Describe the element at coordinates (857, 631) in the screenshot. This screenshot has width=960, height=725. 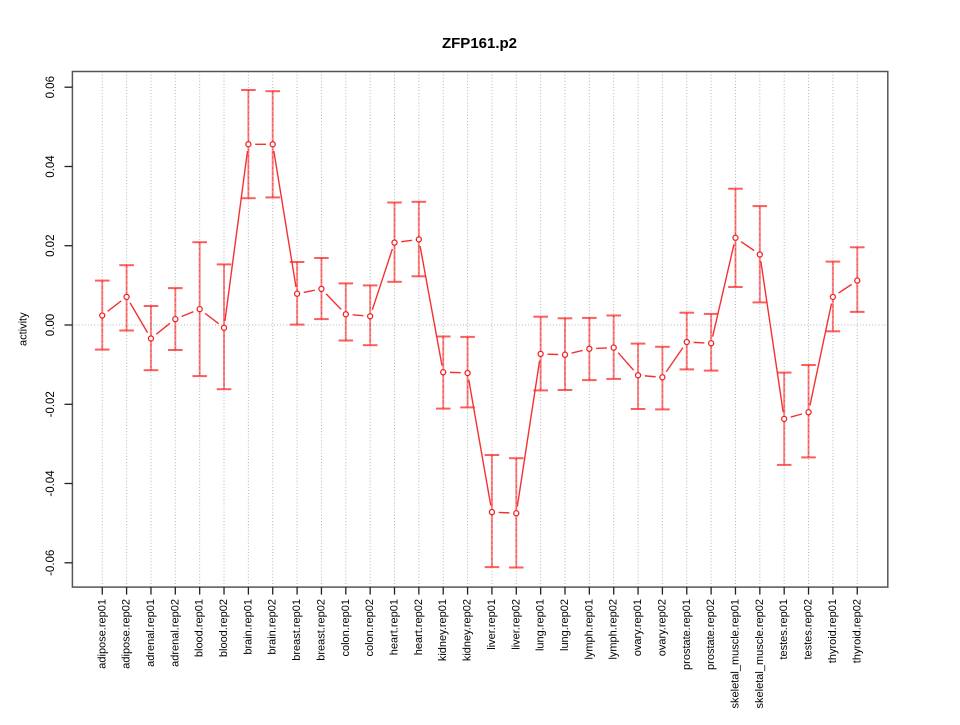
I see `svg-text: thyroid.rep02` at that location.